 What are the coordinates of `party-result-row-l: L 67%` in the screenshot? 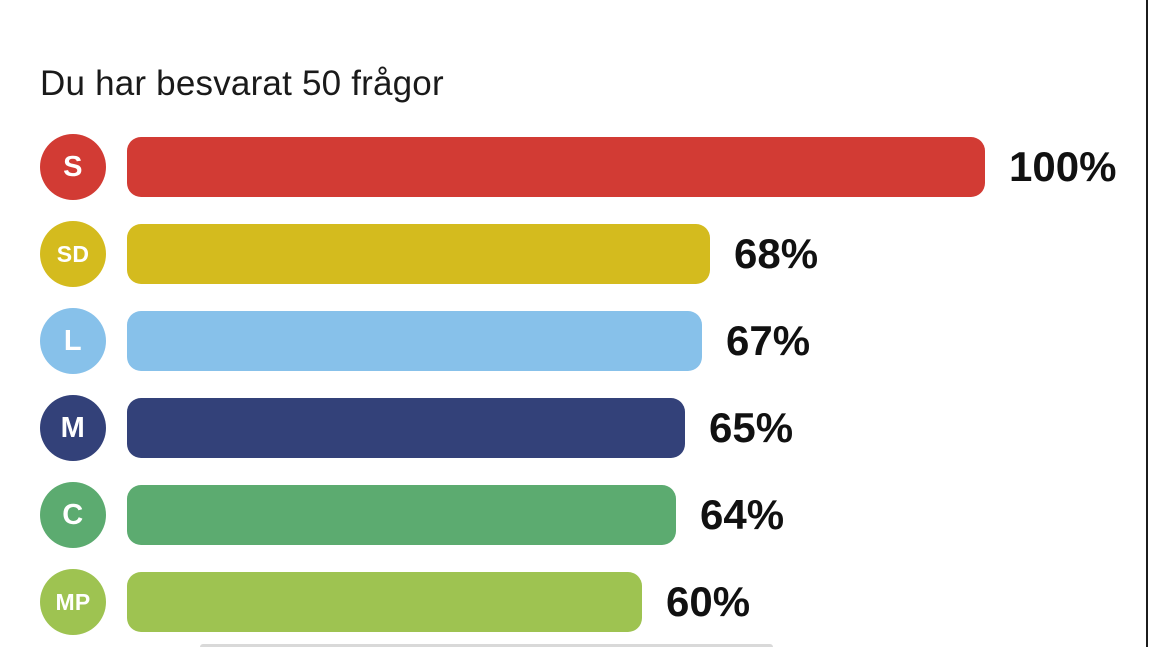 It's located at (578, 341).